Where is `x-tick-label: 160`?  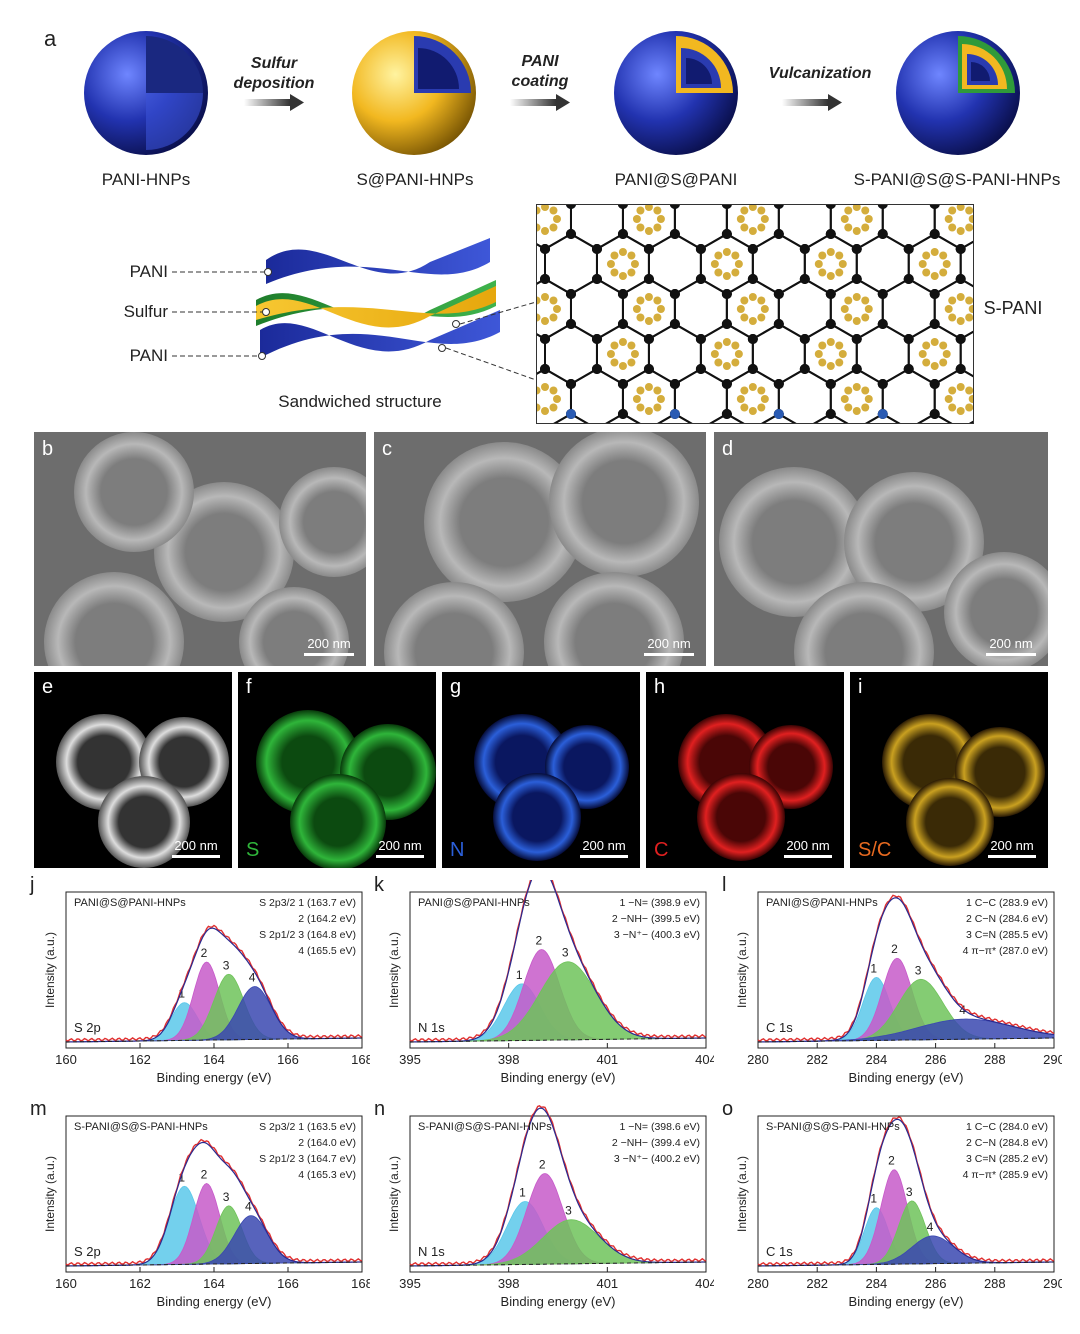 x-tick-label: 160 is located at coordinates (66, 1283).